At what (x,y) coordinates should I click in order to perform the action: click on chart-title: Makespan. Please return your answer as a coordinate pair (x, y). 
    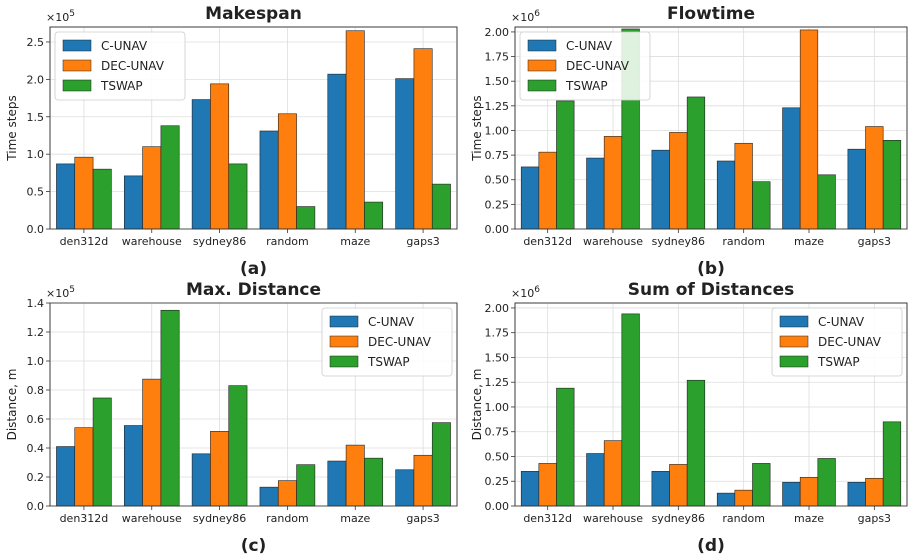
    Looking at the image, I should click on (253, 14).